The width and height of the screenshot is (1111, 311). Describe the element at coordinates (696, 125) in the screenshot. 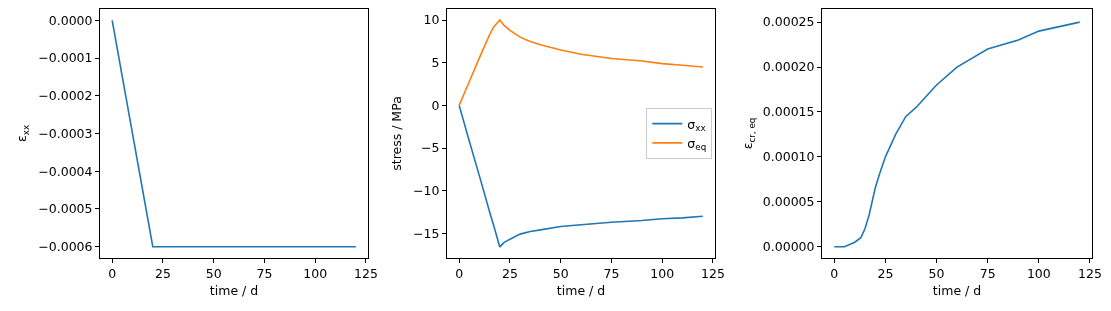

I see `legend-label: σ$_{xx}$` at that location.